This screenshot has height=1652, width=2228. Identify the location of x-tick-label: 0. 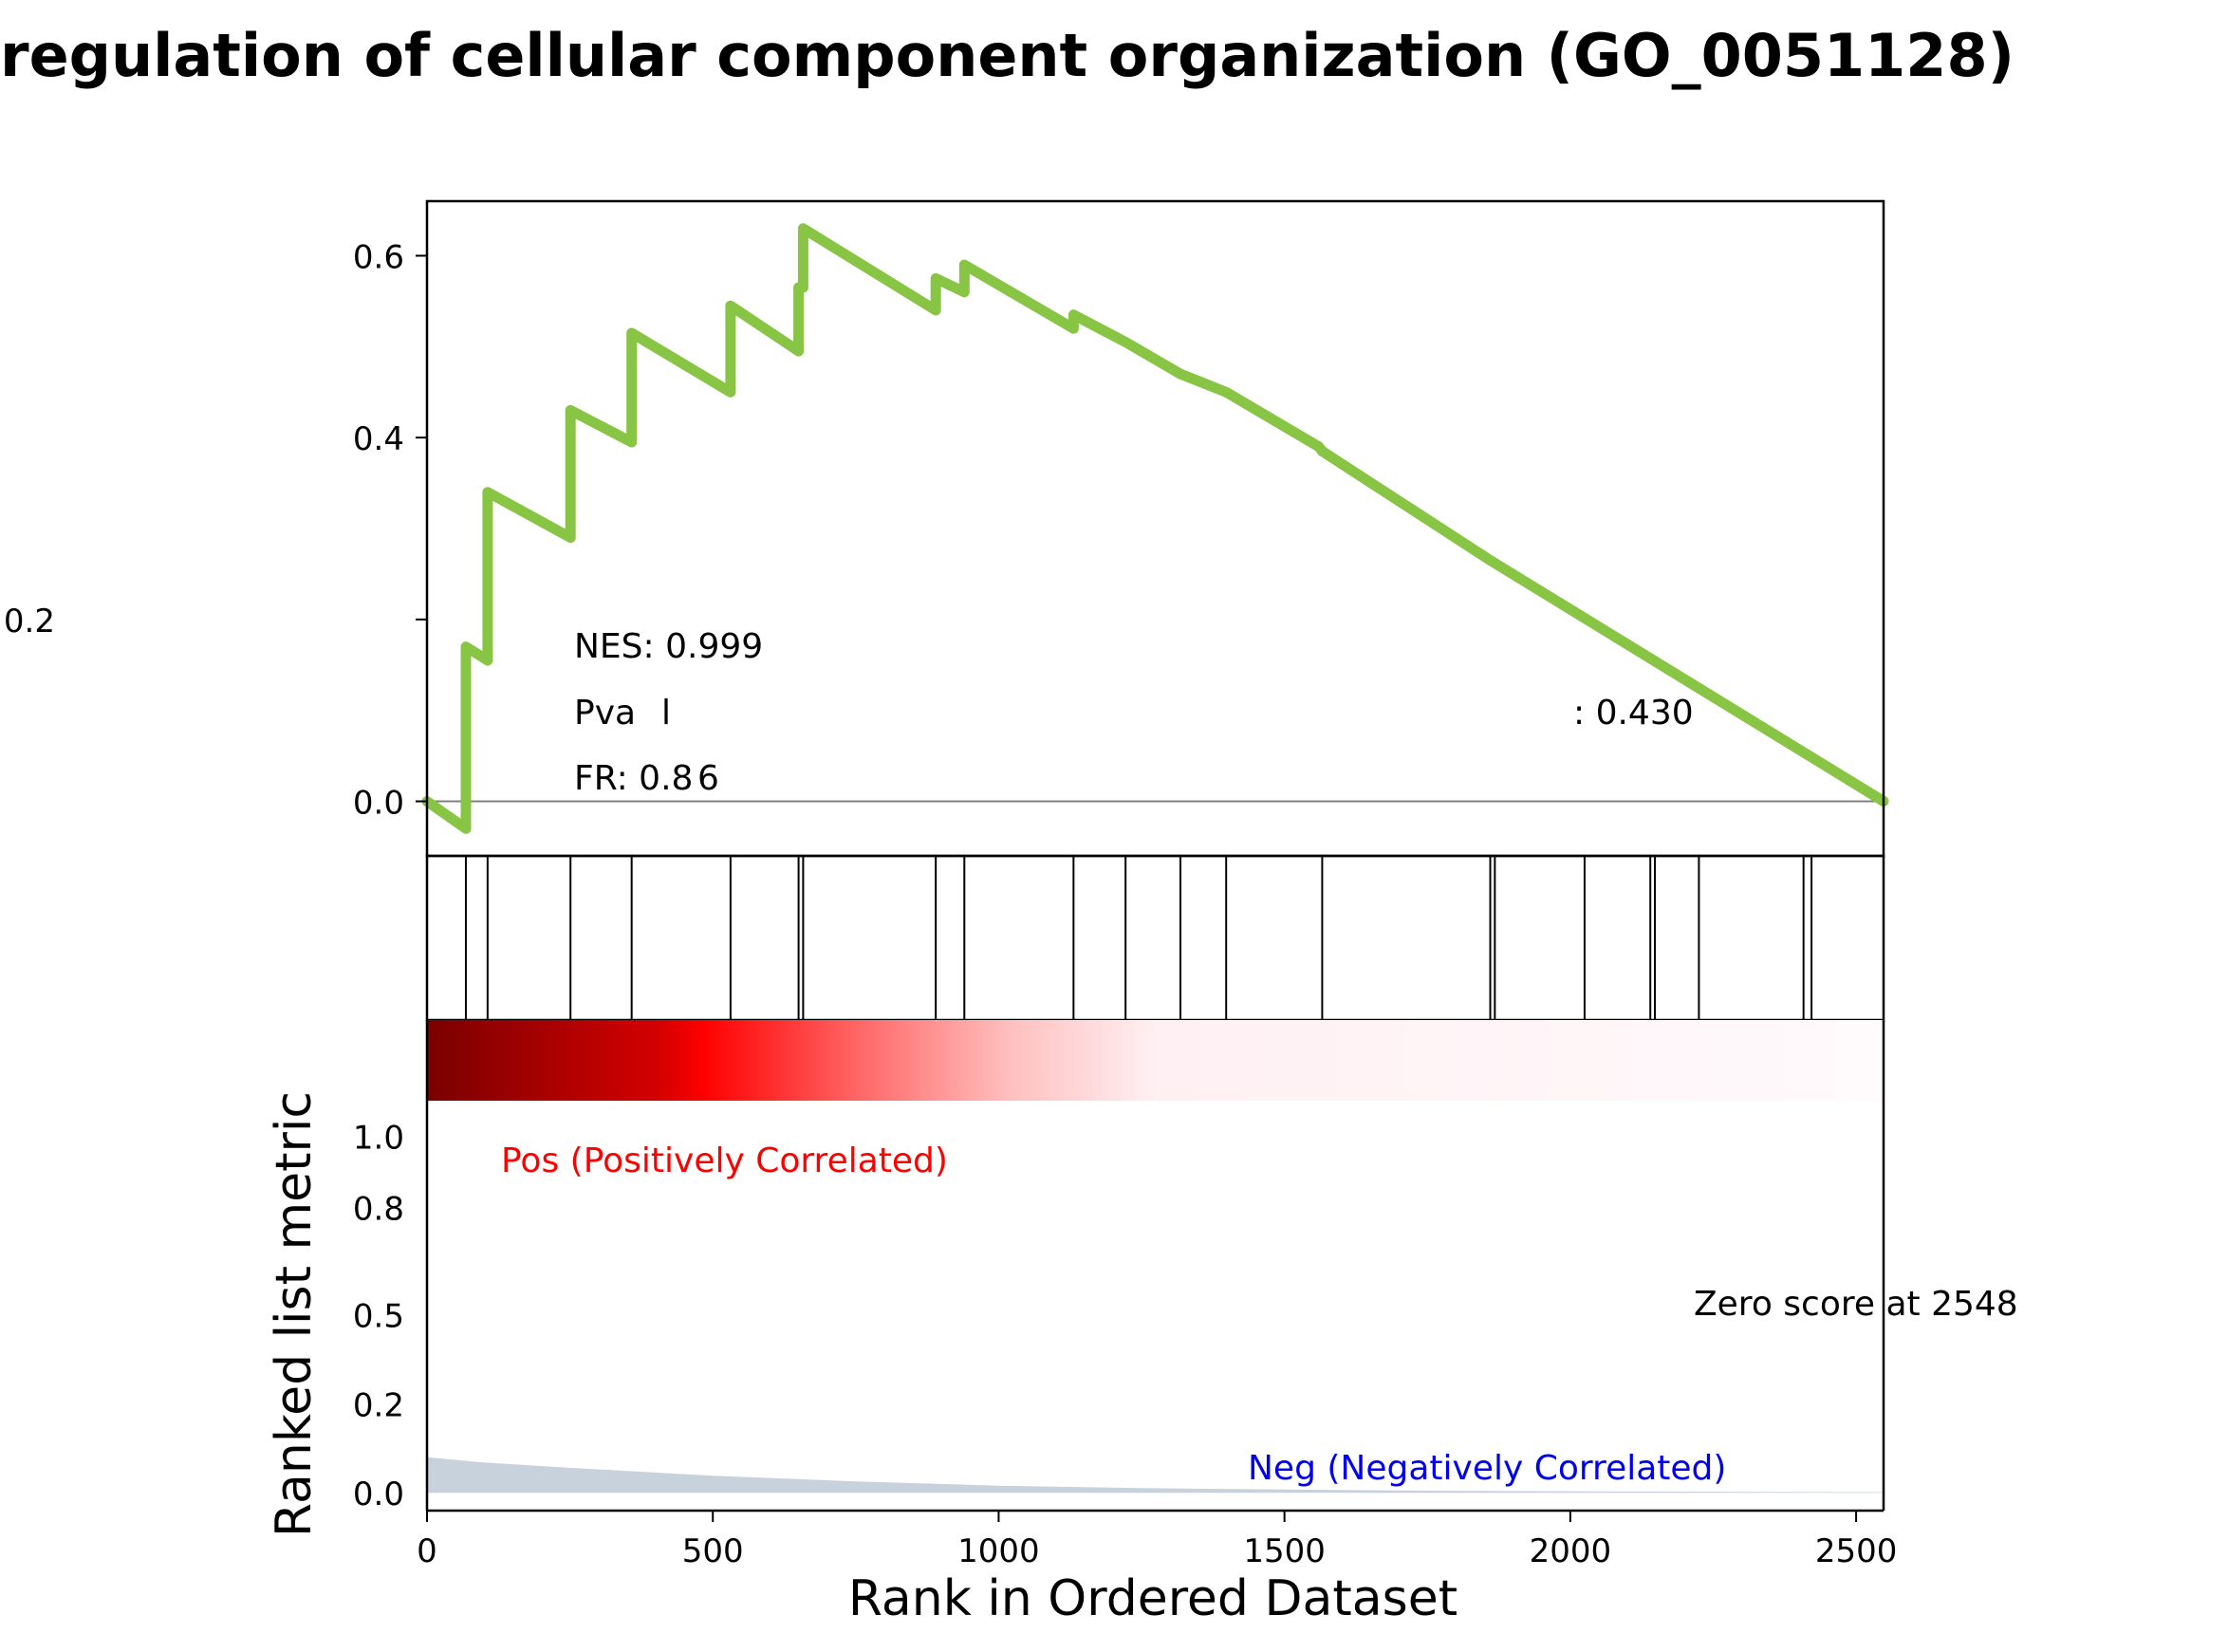
(427, 1551).